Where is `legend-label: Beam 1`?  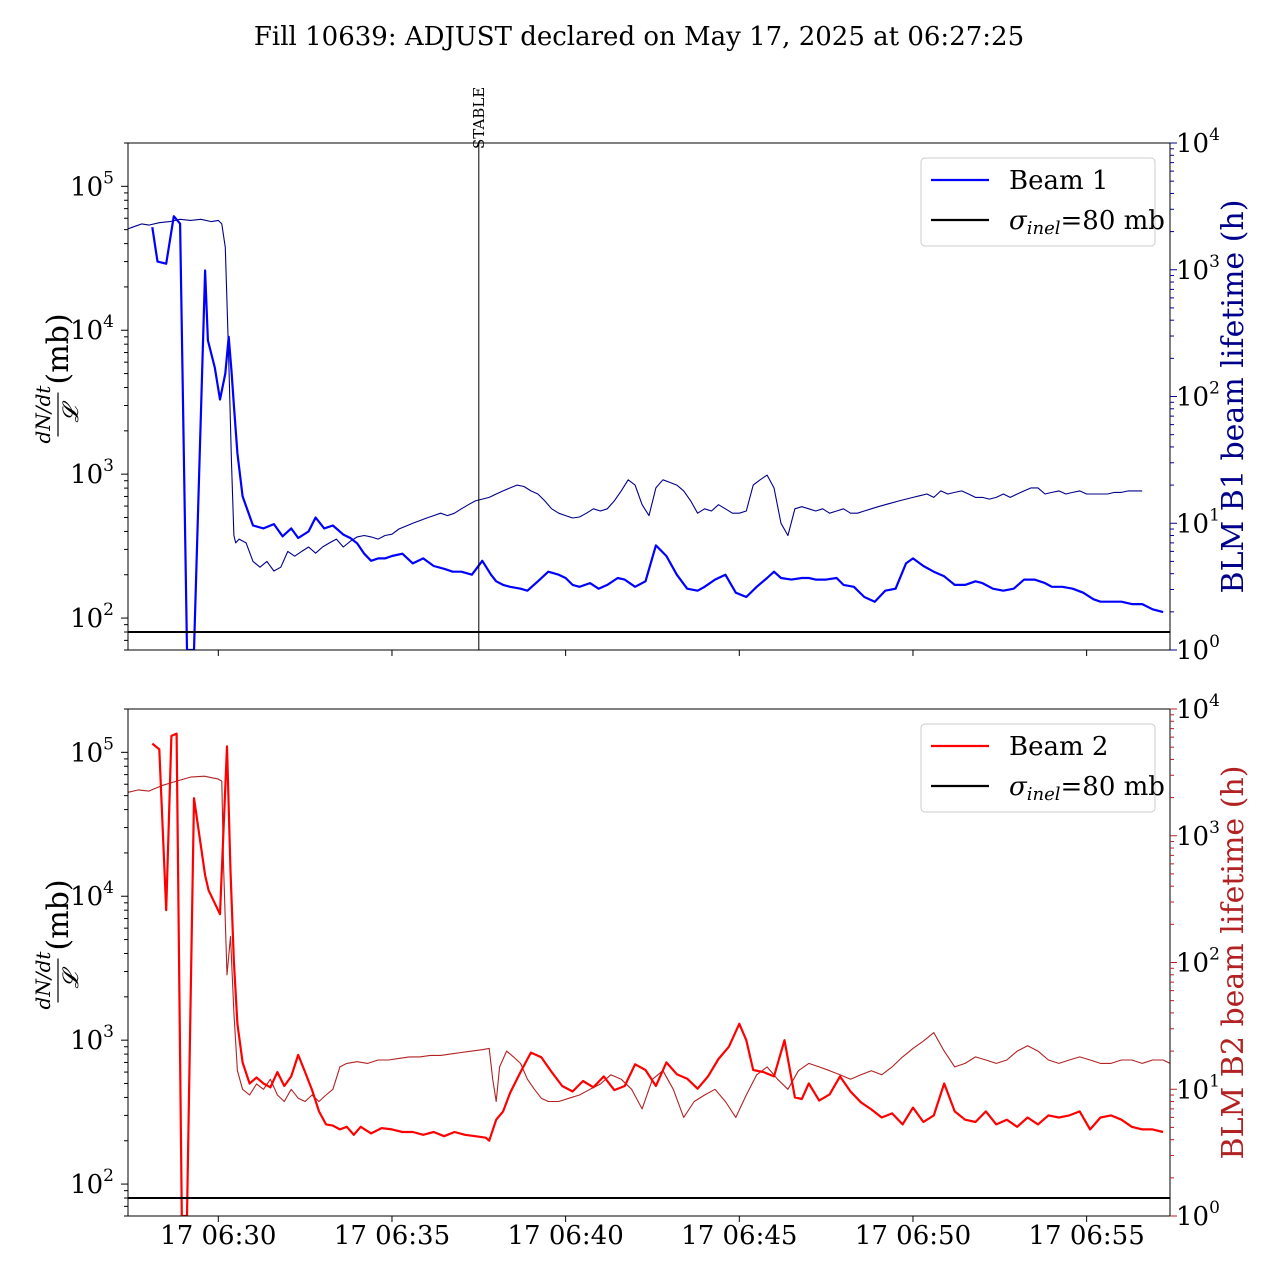
legend-label: Beam 1 is located at coordinates (1058, 181).